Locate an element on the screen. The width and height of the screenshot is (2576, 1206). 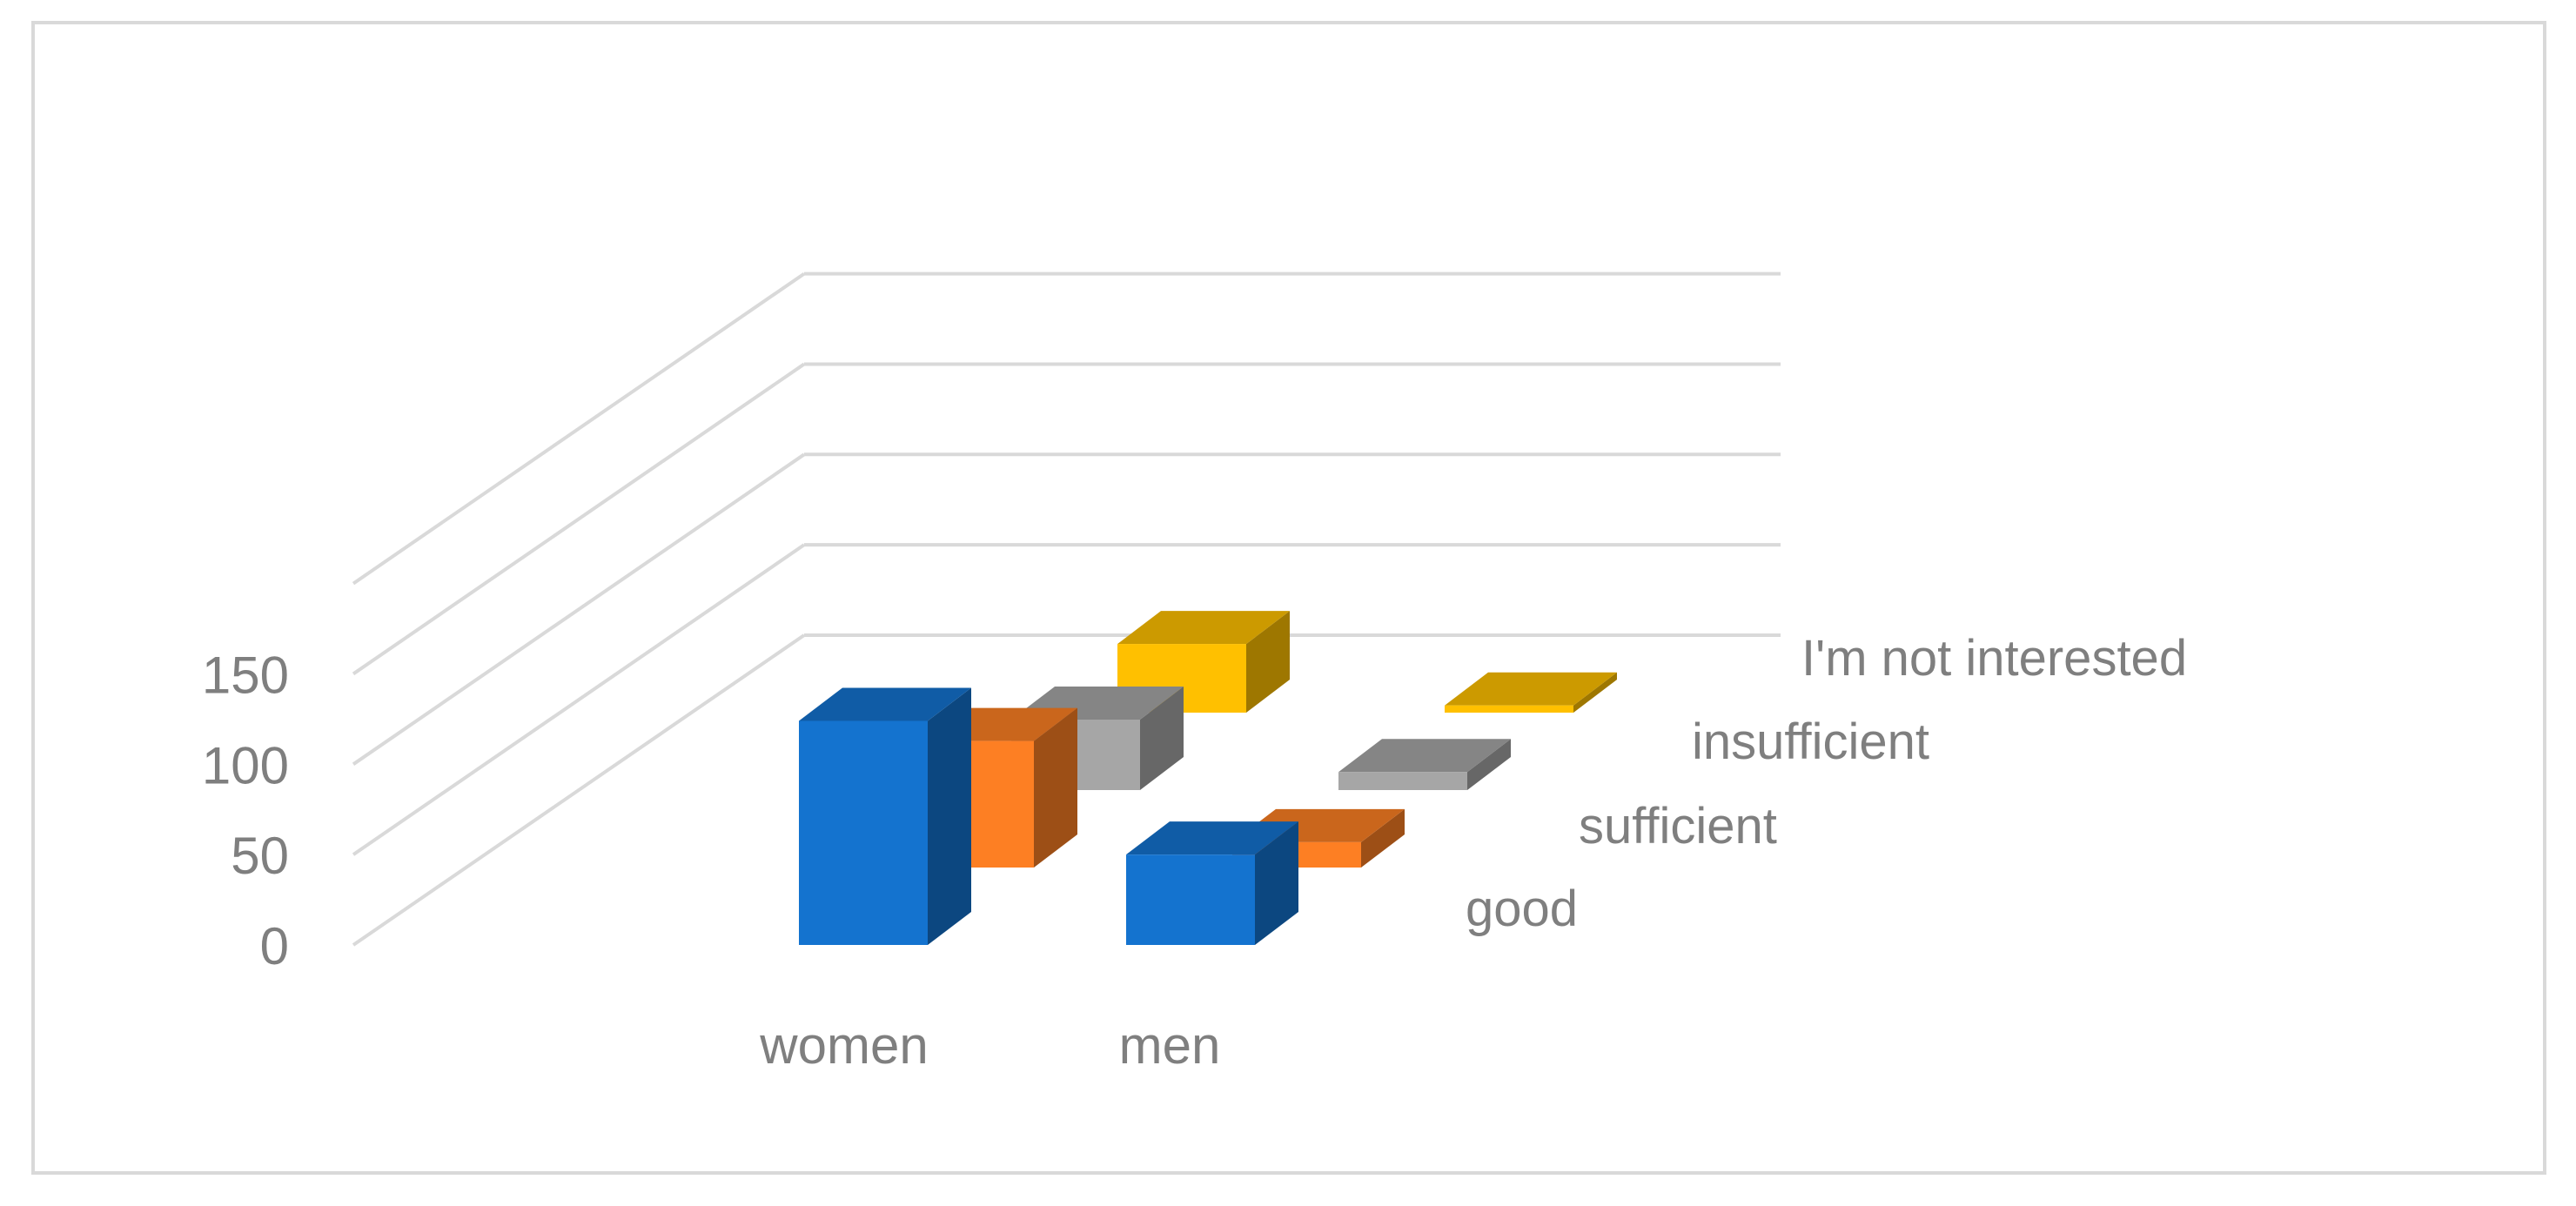
y-tick-label: 100 is located at coordinates (245, 765).